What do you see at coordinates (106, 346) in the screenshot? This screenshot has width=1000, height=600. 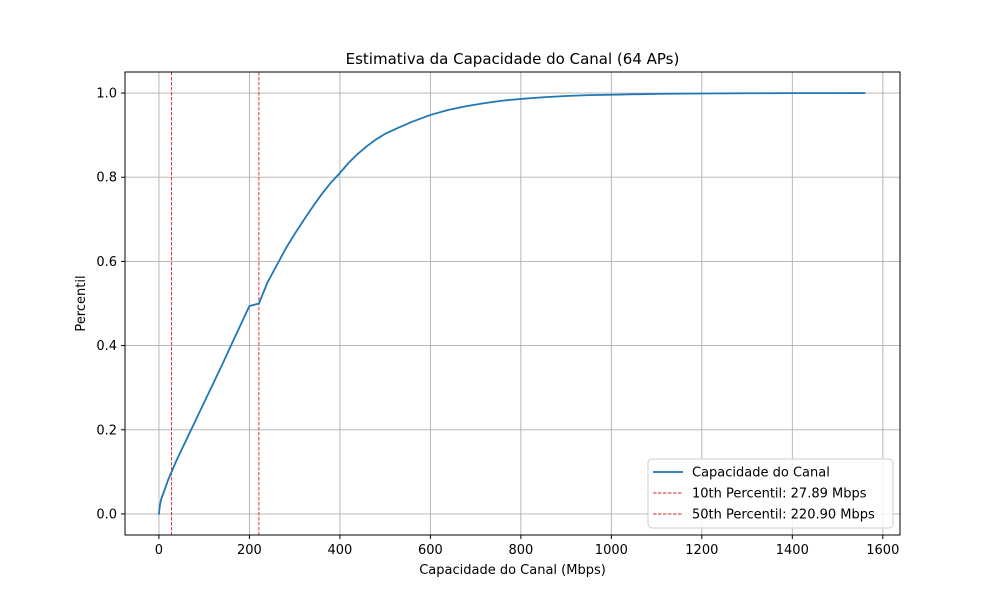 I see `y-tick-label: 0.4` at bounding box center [106, 346].